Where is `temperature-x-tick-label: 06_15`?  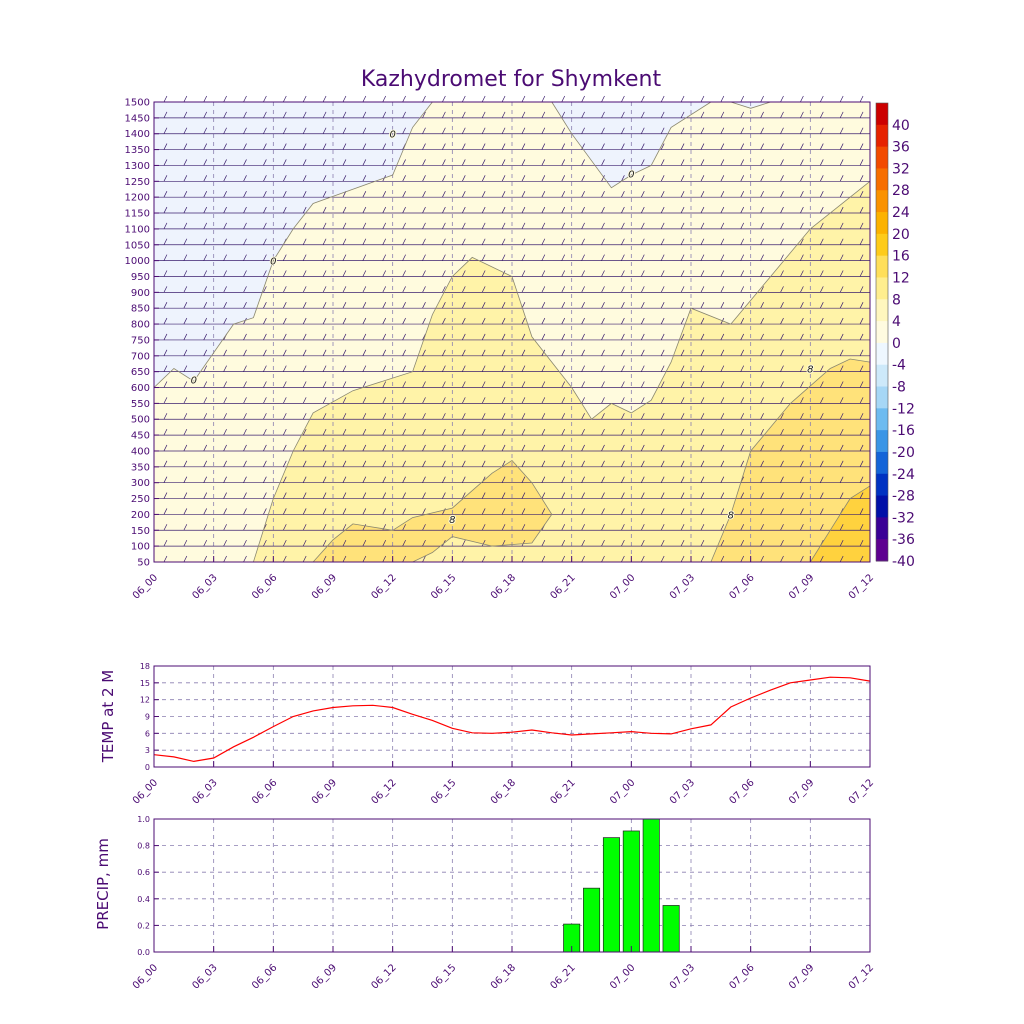 temperature-x-tick-label: 06_15 is located at coordinates (443, 791).